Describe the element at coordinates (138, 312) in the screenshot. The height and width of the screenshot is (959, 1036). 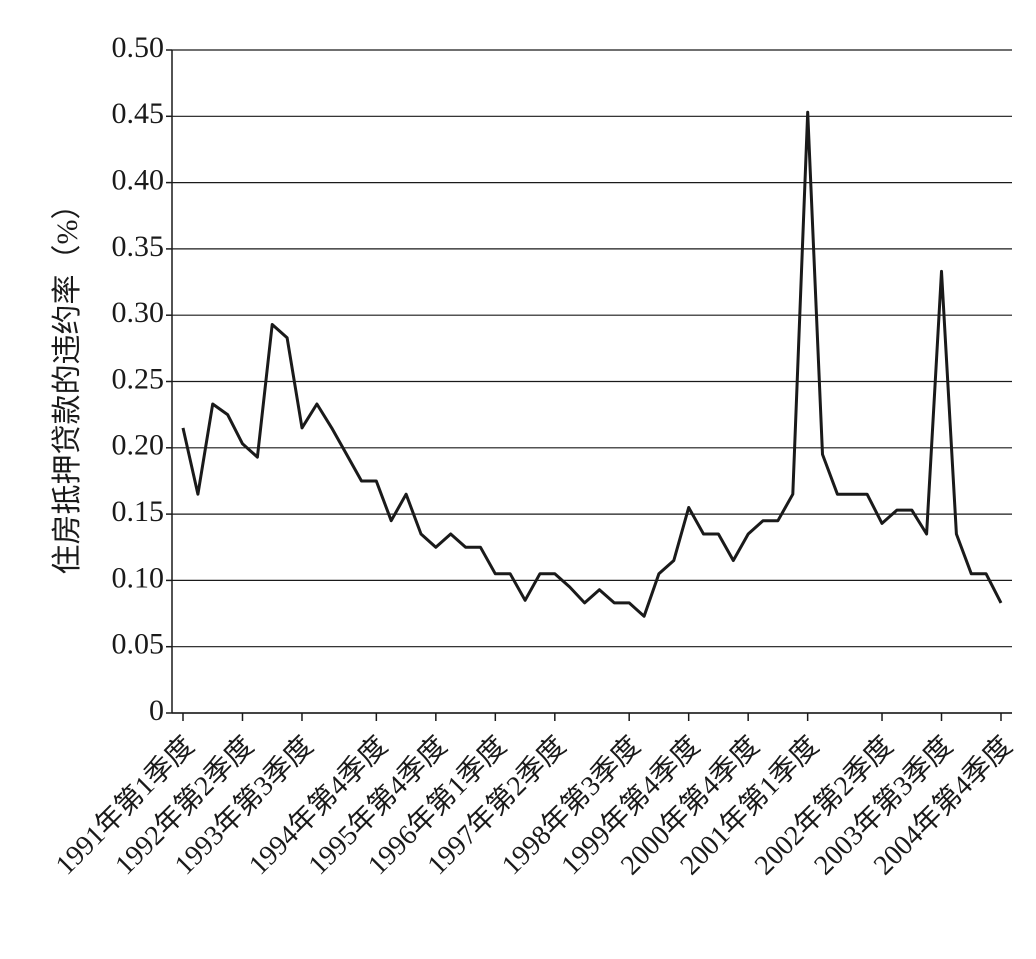
I see `y-tick-label: 0.30` at that location.